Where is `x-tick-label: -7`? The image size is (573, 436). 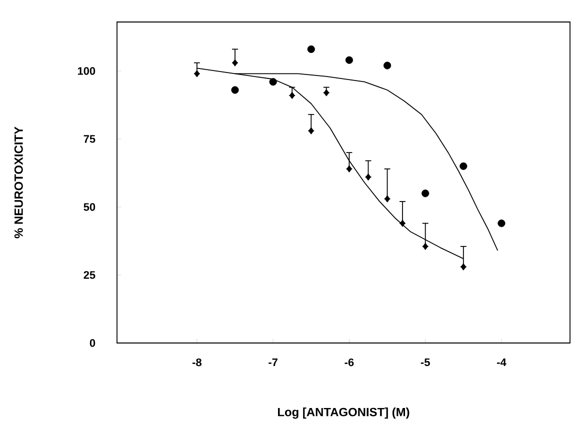
x-tick-label: -7 is located at coordinates (273, 362).